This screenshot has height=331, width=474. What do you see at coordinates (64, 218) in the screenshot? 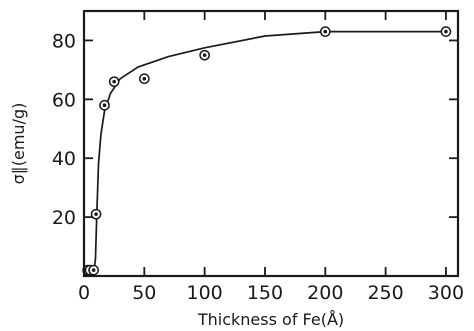
I see `y-tick-label-20: 20` at bounding box center [64, 218].